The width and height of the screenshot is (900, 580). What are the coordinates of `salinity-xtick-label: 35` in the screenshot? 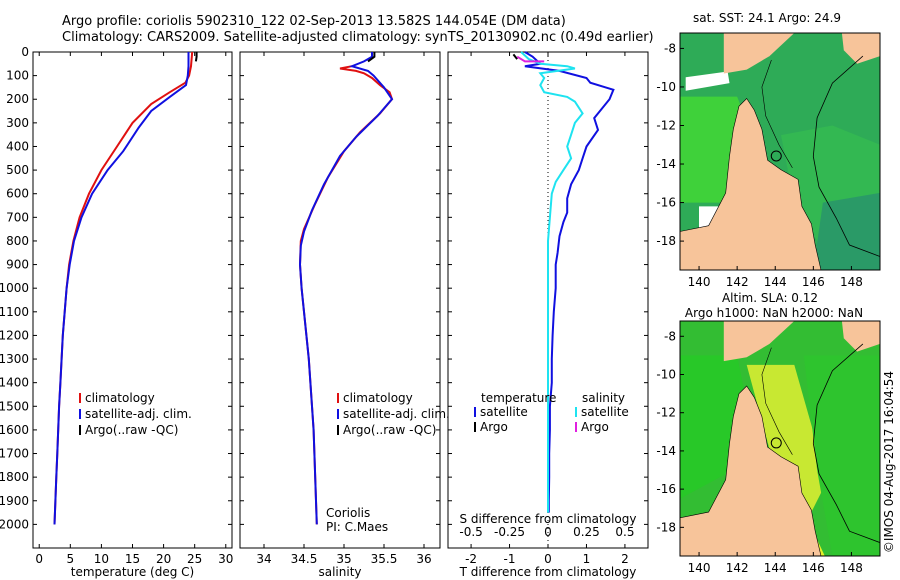 It's located at (343, 559).